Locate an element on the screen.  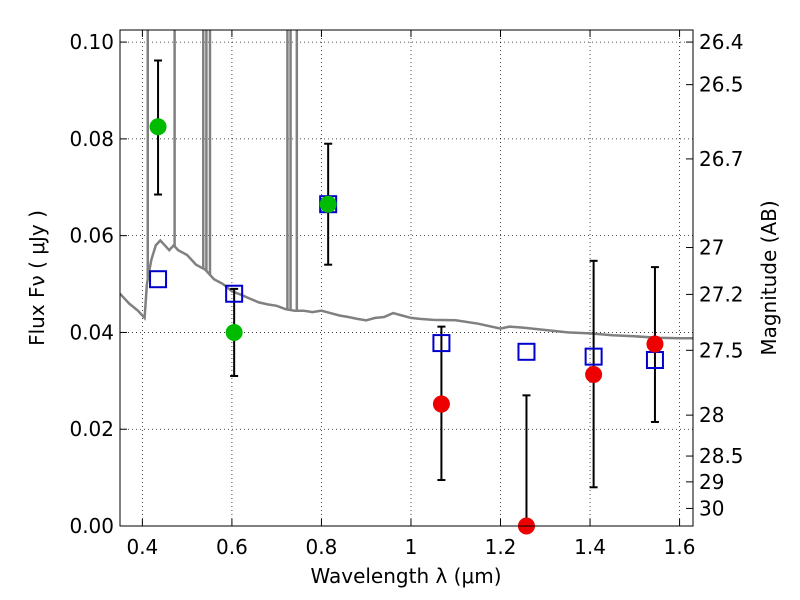
right-tick-label: 26.5 is located at coordinates (721, 85).